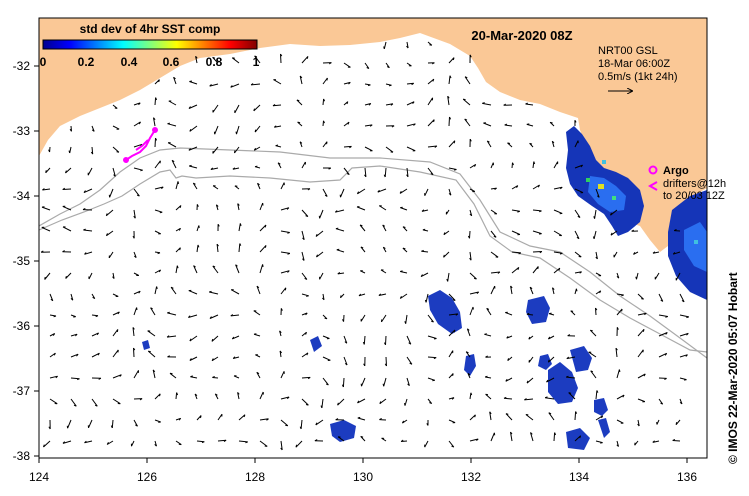 Image resolution: width=749 pixels, height=496 pixels. I want to click on lat-tick-38: -38, so click(22, 456).